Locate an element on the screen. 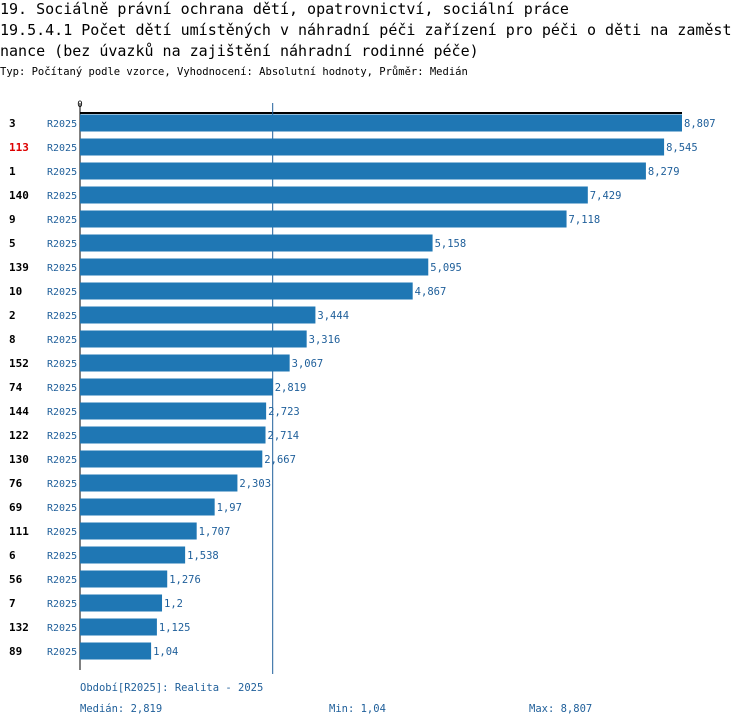  category-label: 74 is located at coordinates (16, 387).